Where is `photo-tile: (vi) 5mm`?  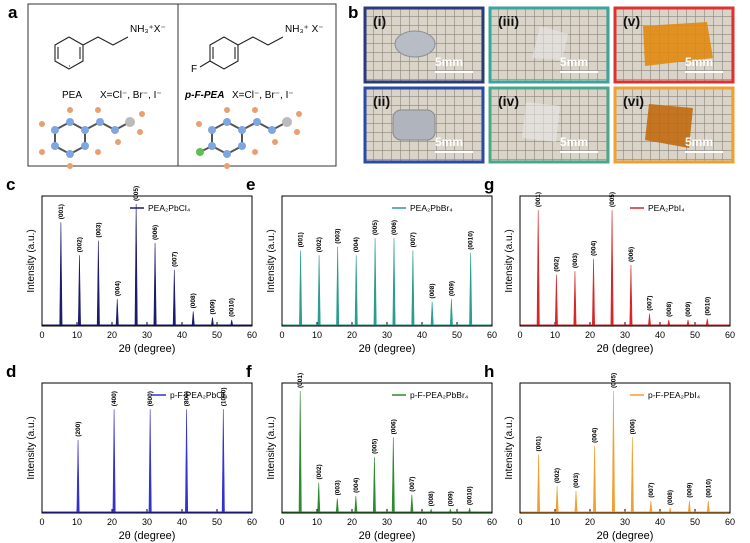
photo-tile: (vi) 5mm is located at coordinates (674, 125).